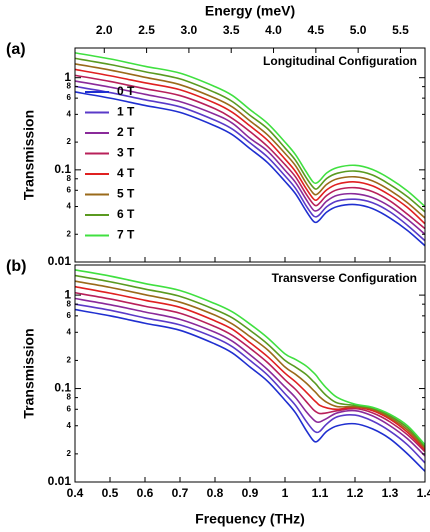 Image resolution: width=430 pixels, height=532 pixels. Describe the element at coordinates (340, 61) in the screenshot. I see `annotation: Longitudinal Configuration` at that location.